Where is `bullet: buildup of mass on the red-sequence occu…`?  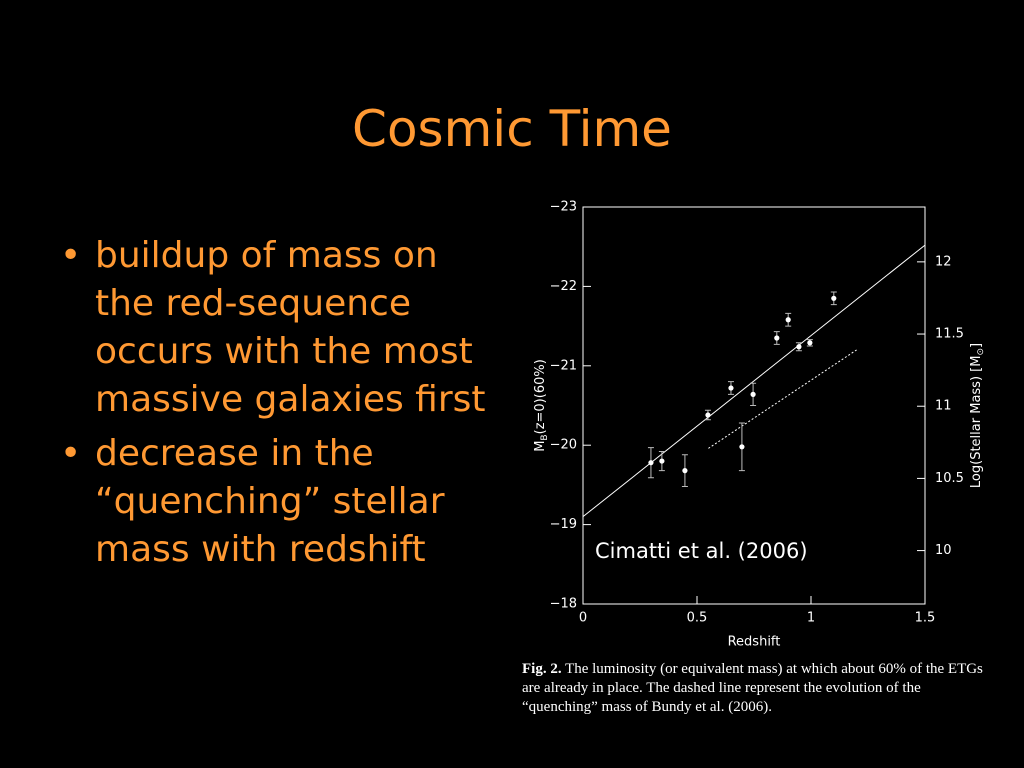
bullet: buildup of mass on the red-sequence occu… is located at coordinates (275, 328).